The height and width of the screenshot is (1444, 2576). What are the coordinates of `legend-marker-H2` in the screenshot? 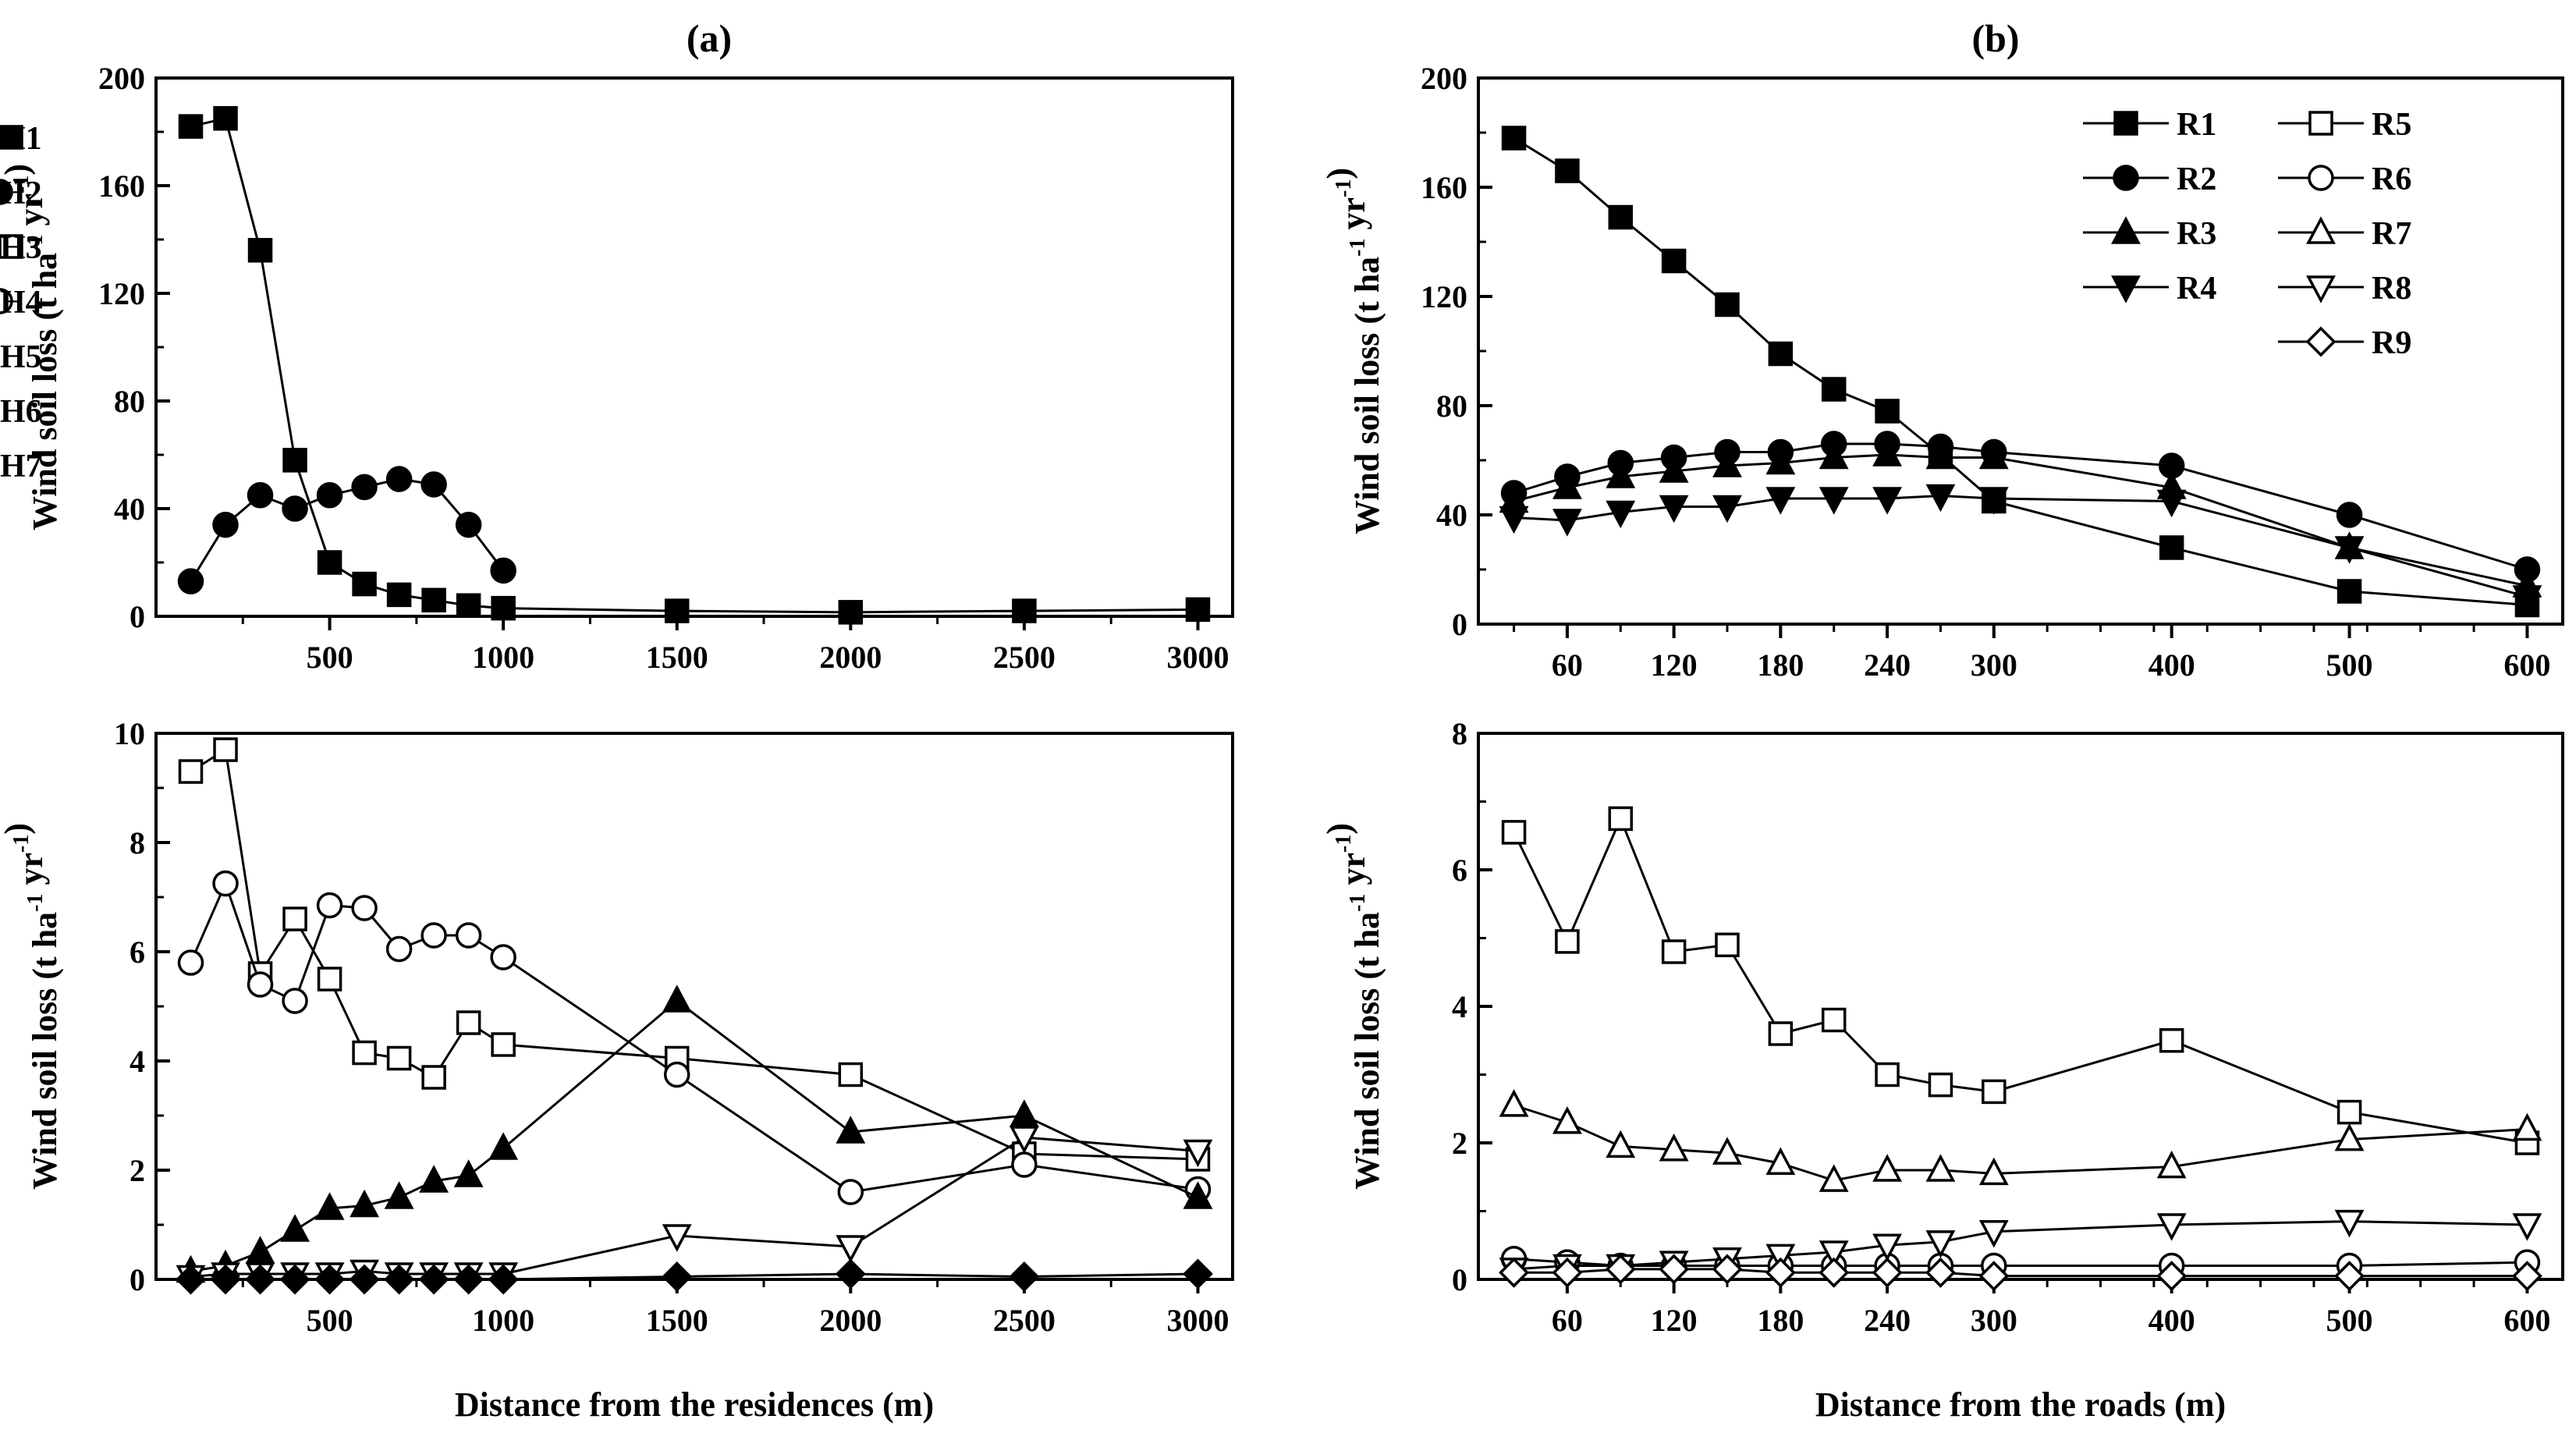 It's located at (6, 192).